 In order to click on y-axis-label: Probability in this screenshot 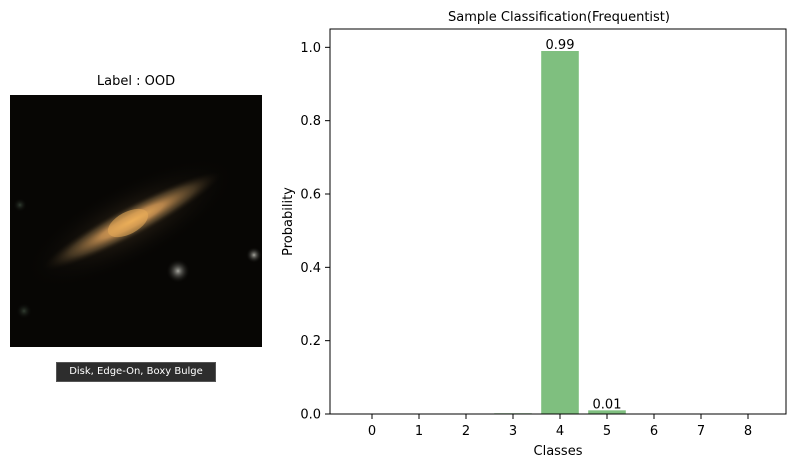, I will do `click(288, 221)`.